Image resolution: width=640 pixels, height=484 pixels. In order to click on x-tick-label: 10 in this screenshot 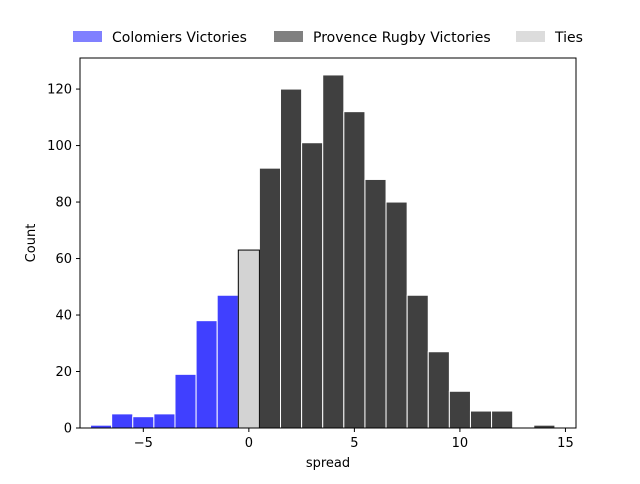, I will do `click(460, 443)`.